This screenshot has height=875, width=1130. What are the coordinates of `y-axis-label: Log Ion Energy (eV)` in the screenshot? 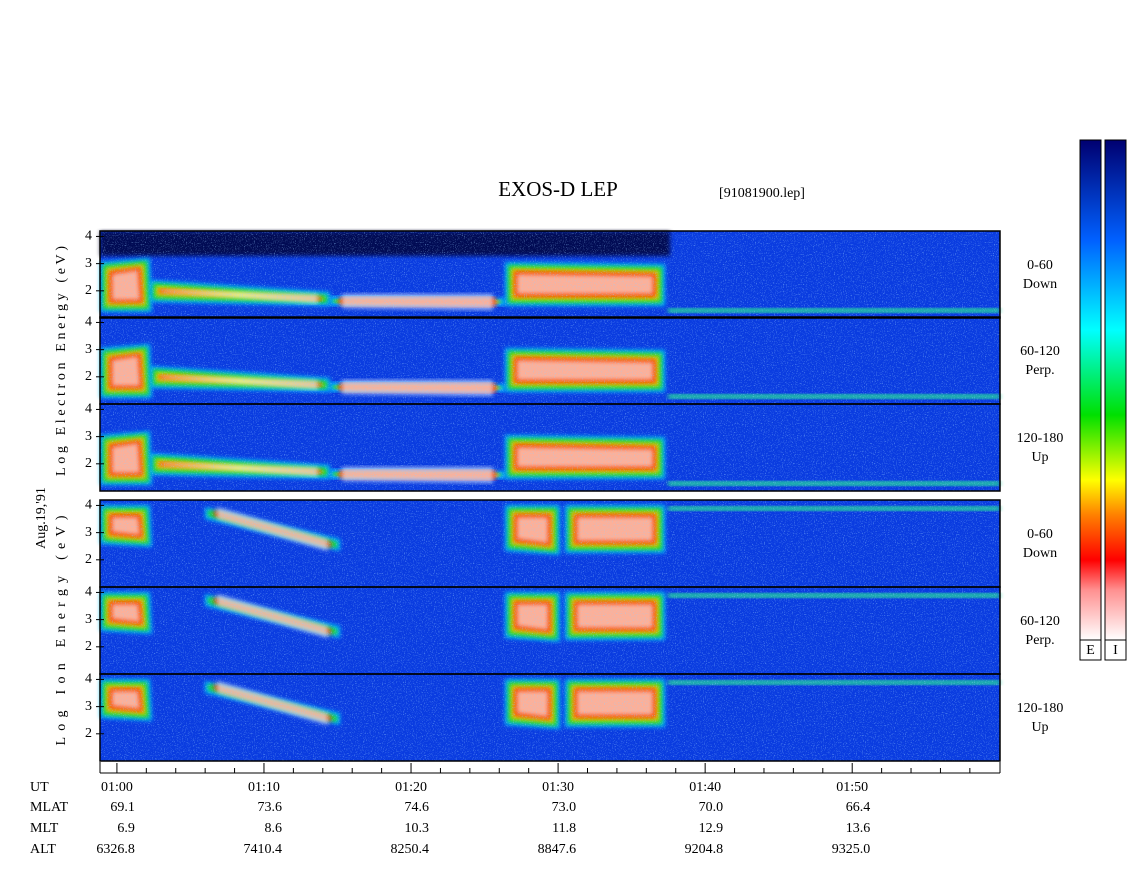 It's located at (61, 630).